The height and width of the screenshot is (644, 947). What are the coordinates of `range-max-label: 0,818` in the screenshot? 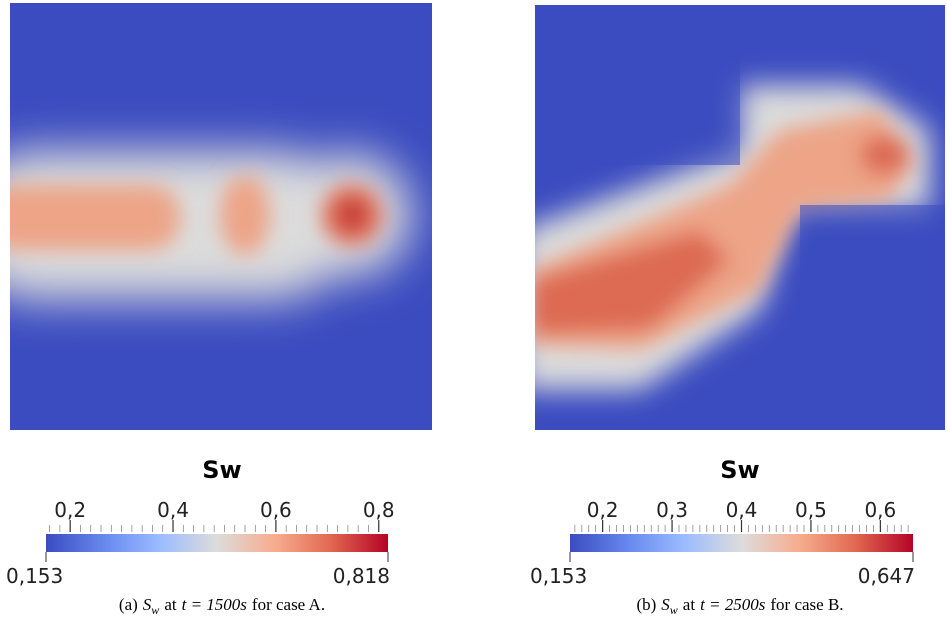 It's located at (361, 576).